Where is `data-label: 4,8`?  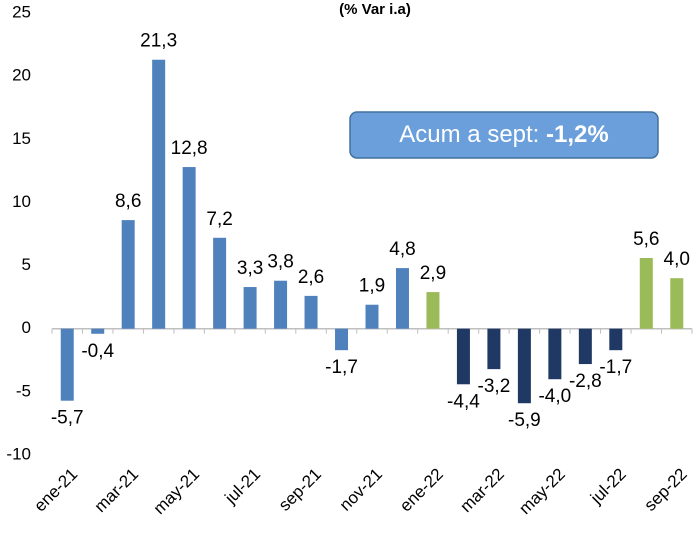
data-label: 4,8 is located at coordinates (402, 249).